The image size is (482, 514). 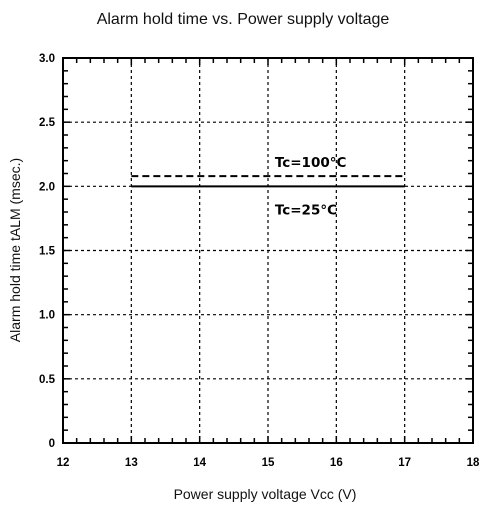 I want to click on y-tick-label: 3.0, so click(x=47, y=59).